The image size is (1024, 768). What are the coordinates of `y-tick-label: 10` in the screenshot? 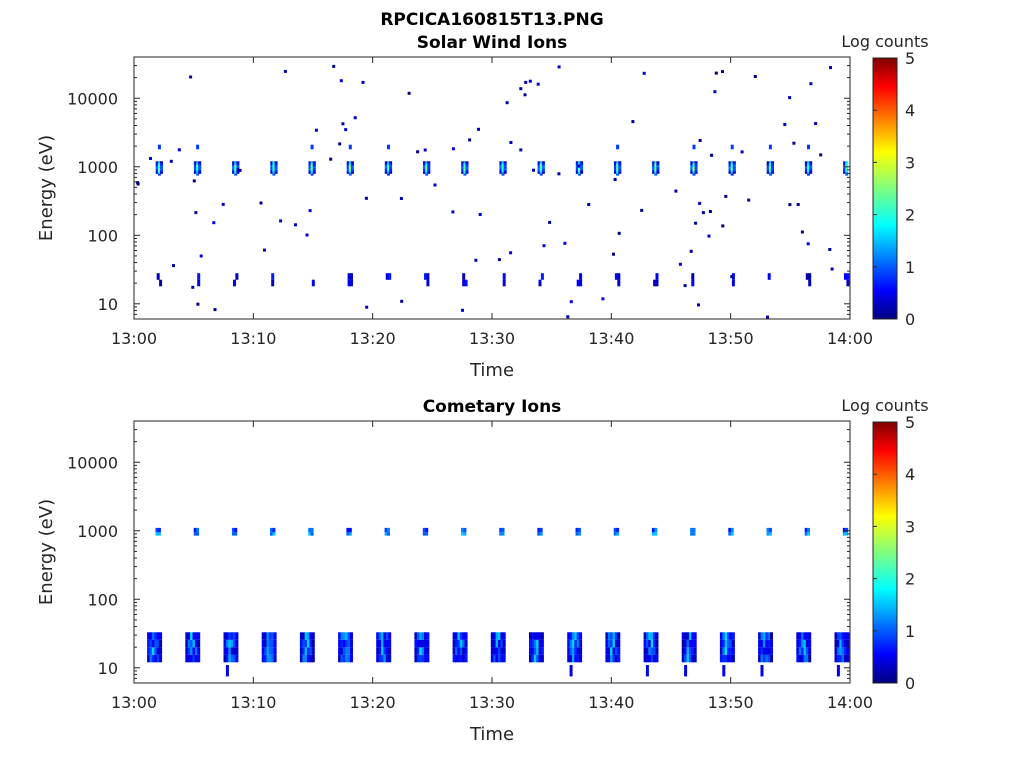 It's located at (108, 304).